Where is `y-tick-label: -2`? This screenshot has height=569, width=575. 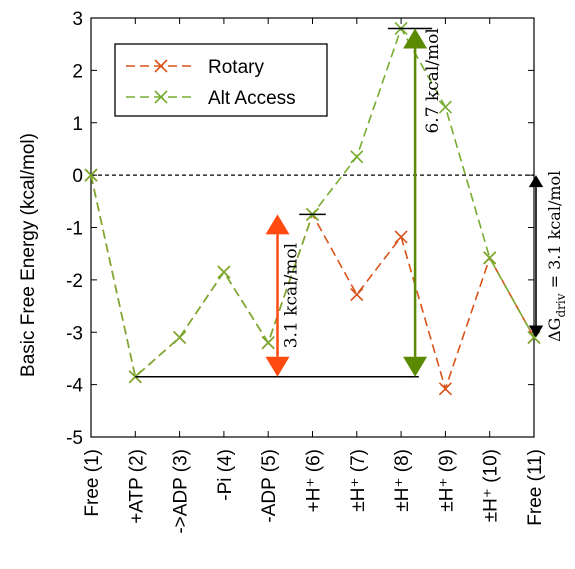 y-tick-label: -2 is located at coordinates (74, 281).